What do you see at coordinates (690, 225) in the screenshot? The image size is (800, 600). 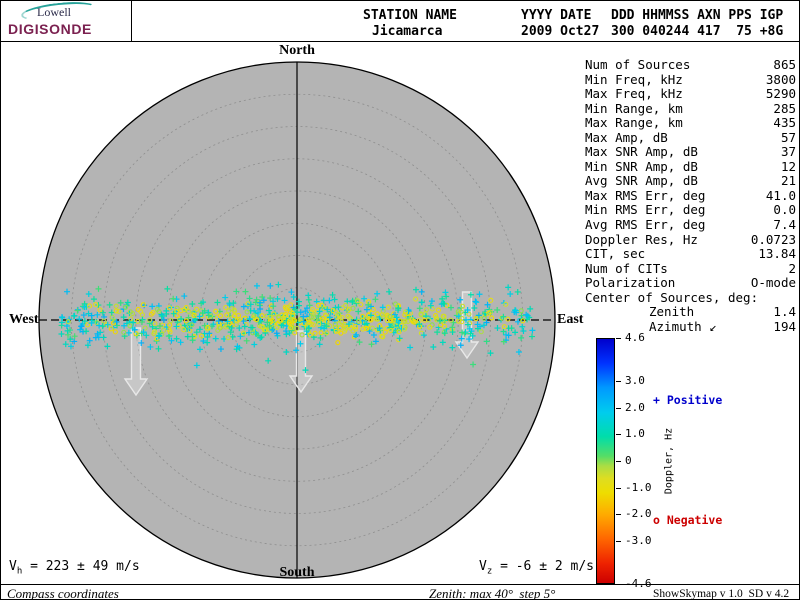 I see `stat-row: Avg RMS Err, deg 7.4` at bounding box center [690, 225].